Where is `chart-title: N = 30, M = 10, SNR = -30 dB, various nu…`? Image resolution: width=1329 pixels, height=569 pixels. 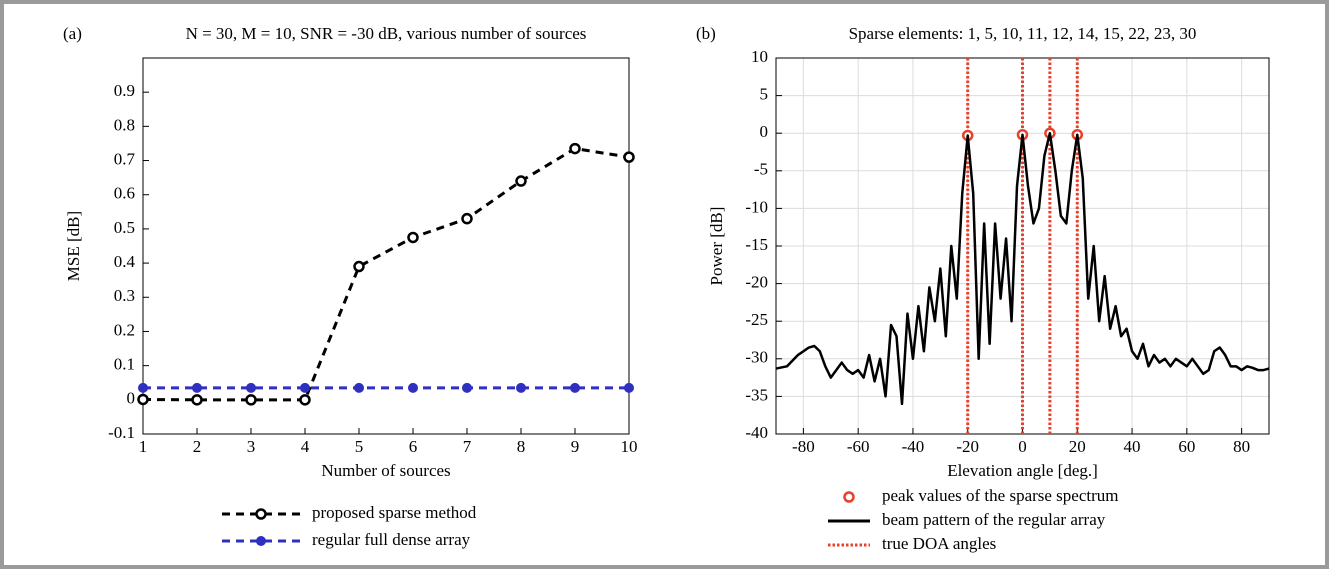 chart-title: N = 30, M = 10, SNR = -30 dB, various nu… is located at coordinates (386, 33).